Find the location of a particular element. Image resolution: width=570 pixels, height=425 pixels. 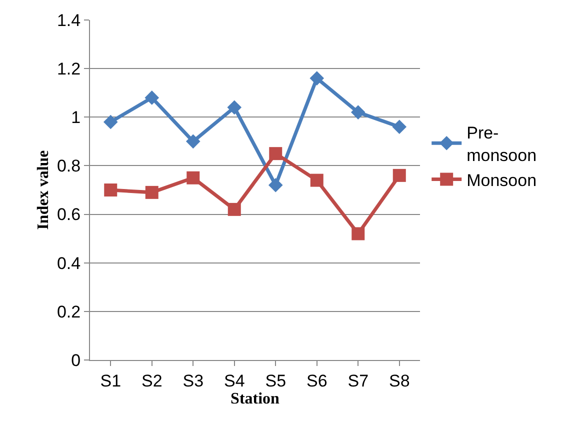

x-tick-label: S2 is located at coordinates (151, 380).